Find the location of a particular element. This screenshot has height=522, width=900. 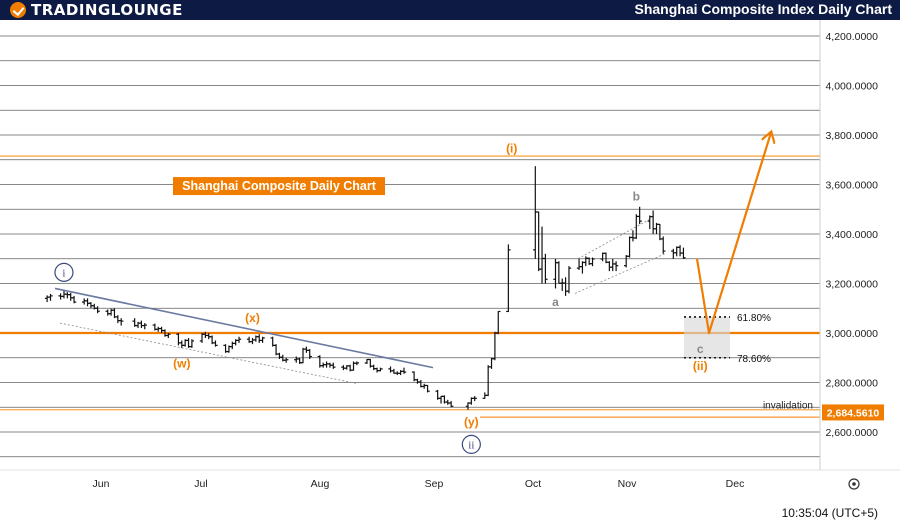

fib-label: 78.60% is located at coordinates (754, 359).